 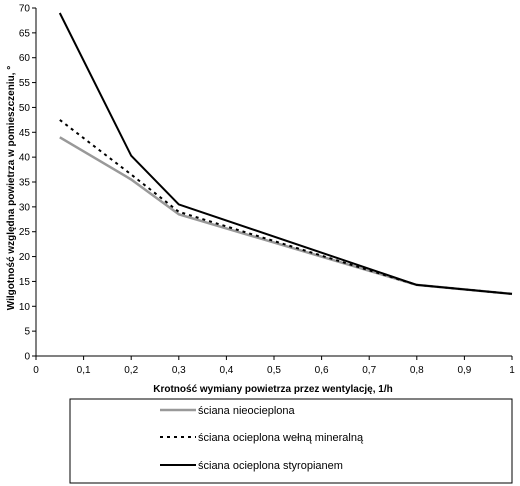 I want to click on y-tick-label: 55, so click(x=25, y=83).